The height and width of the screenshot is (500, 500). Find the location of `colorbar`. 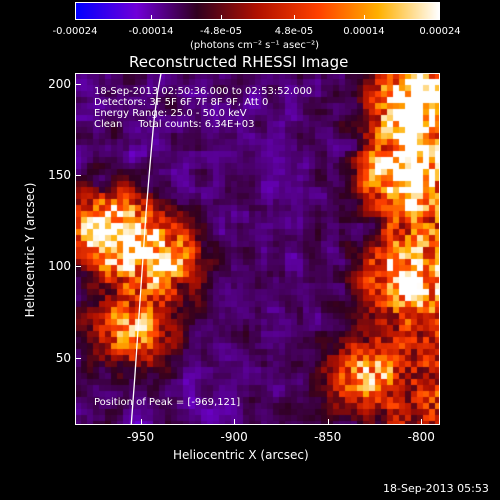

colorbar is located at coordinates (257, 11).